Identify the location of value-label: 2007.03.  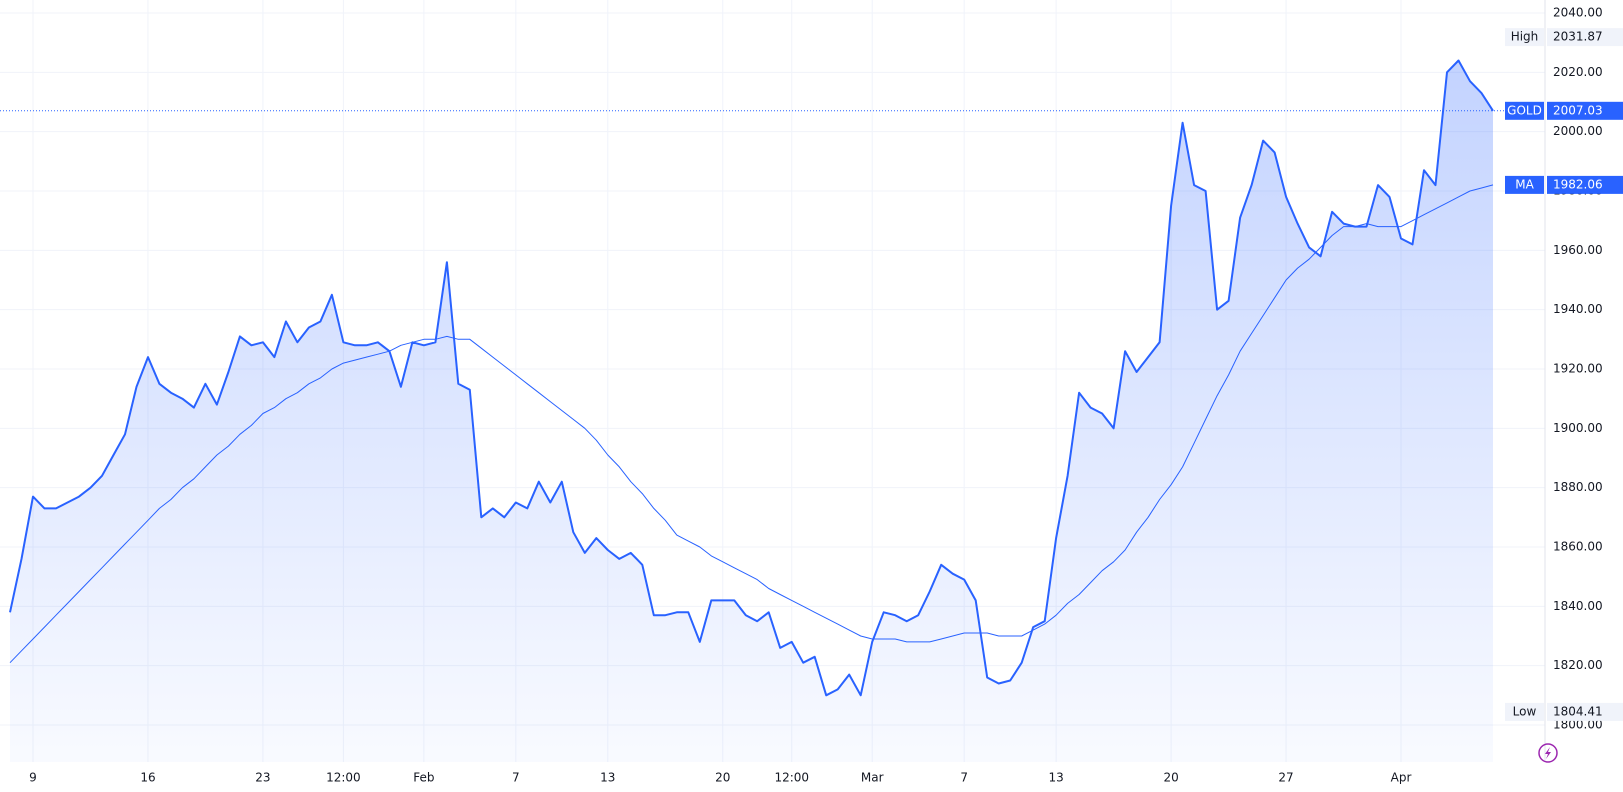
(1578, 110).